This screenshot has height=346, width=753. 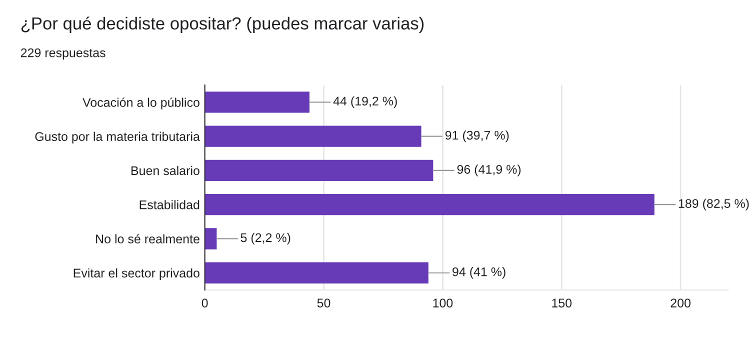 What do you see at coordinates (141, 104) in the screenshot?
I see `y-tick-label: Vocación a lo público` at bounding box center [141, 104].